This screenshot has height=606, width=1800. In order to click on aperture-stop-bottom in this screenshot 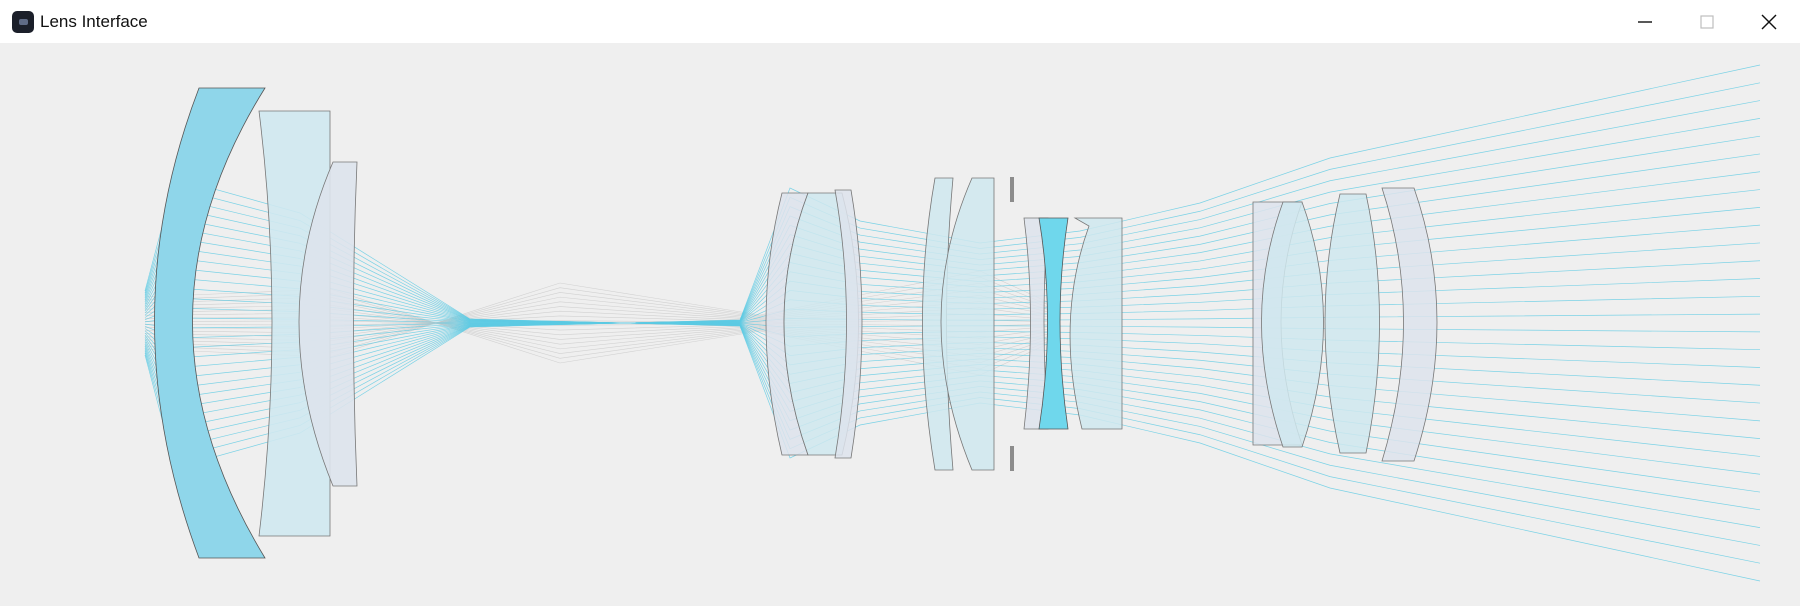, I will do `click(1012, 458)`.